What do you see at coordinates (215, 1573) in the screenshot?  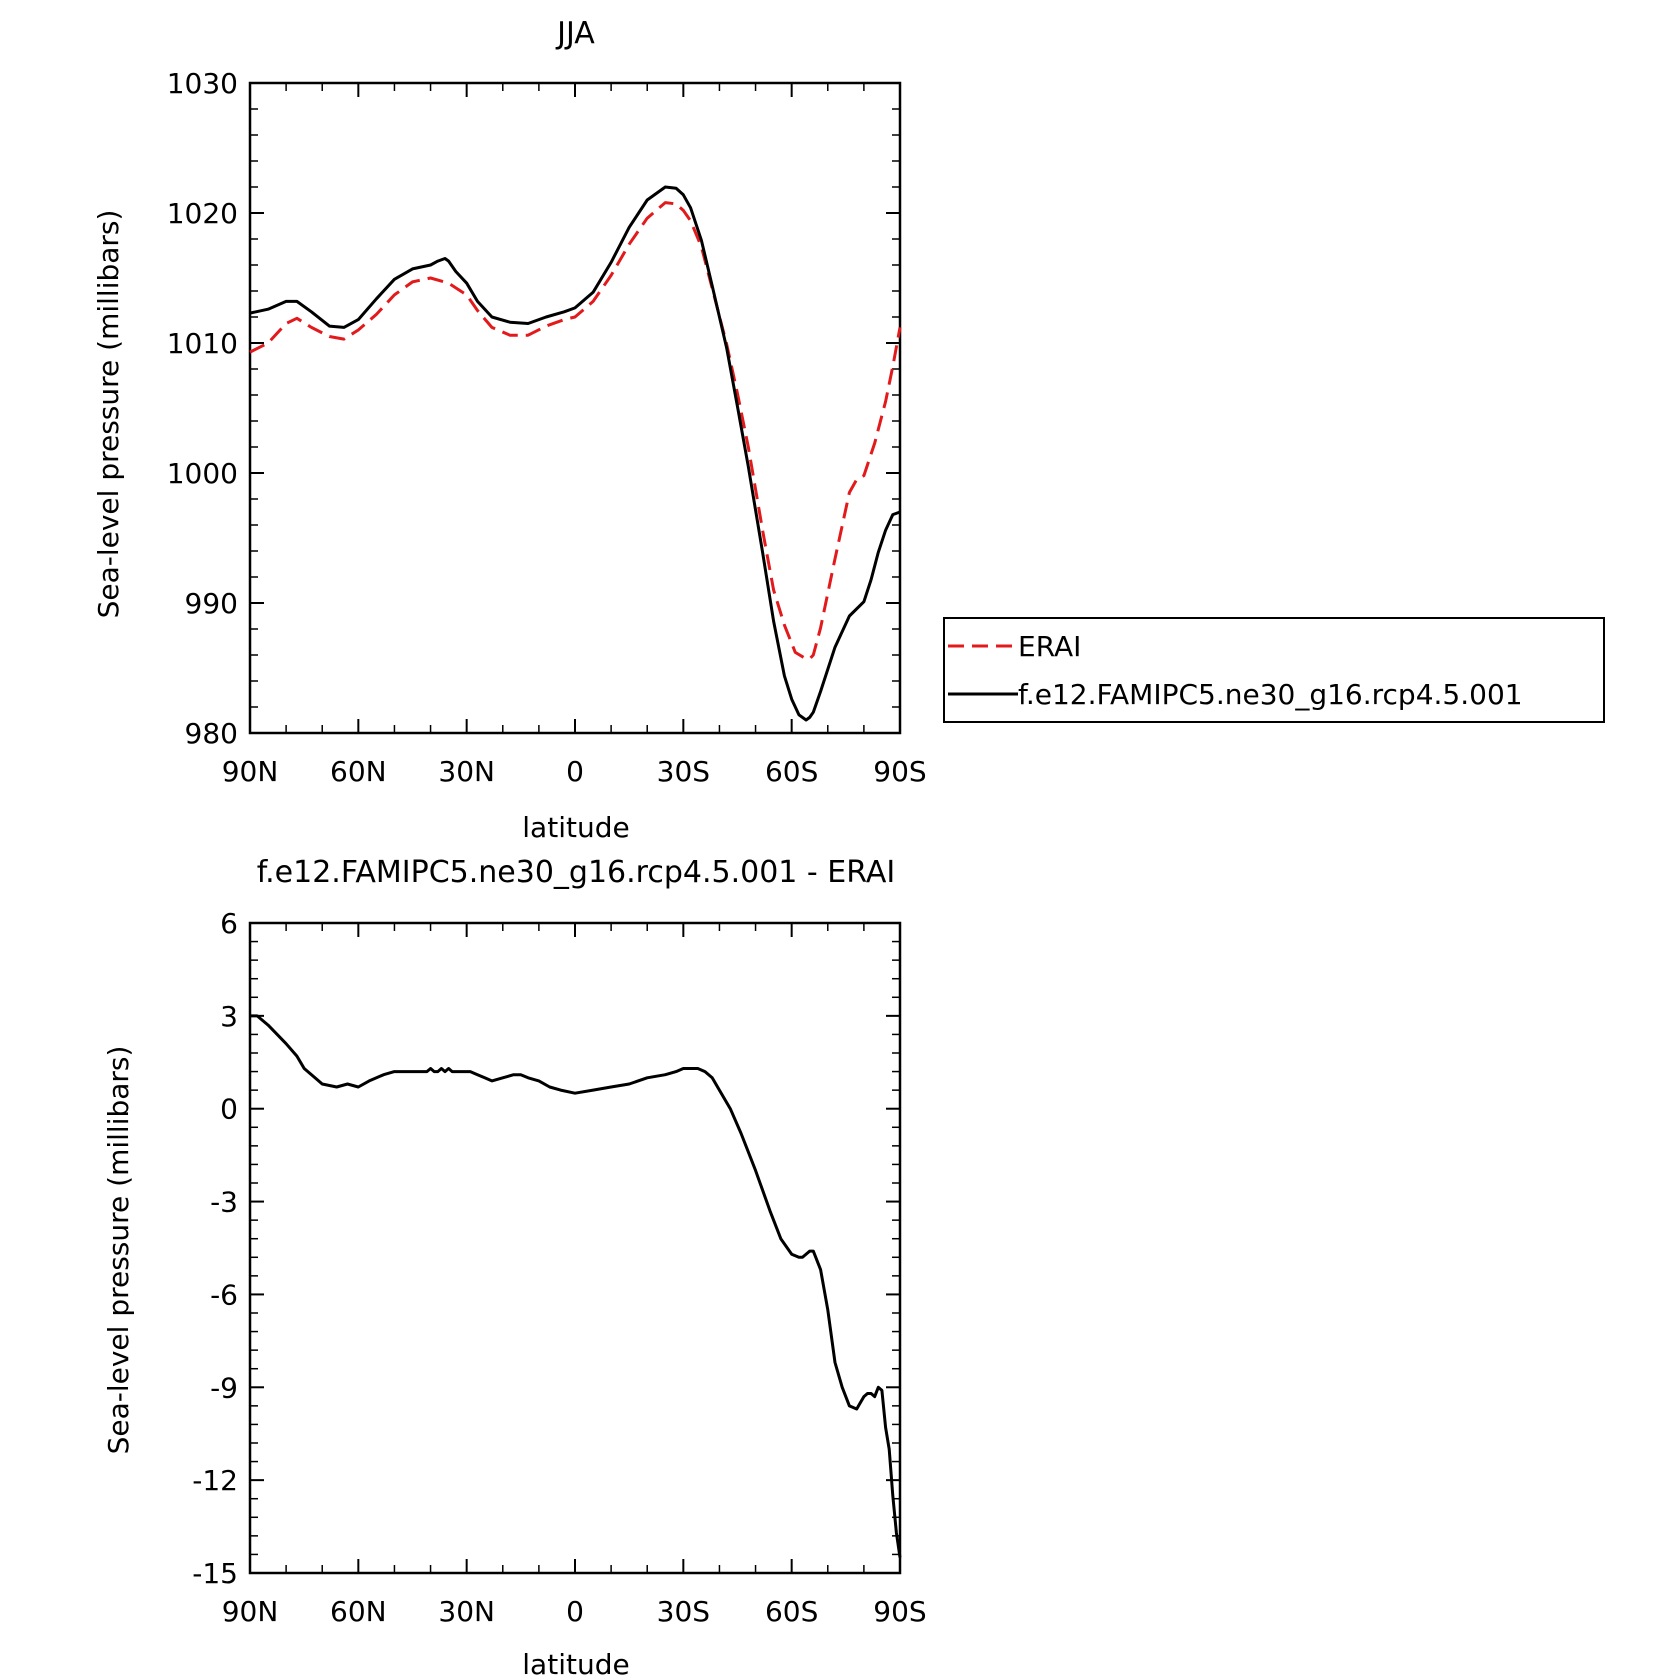 I see `y-tick-label: -15` at bounding box center [215, 1573].